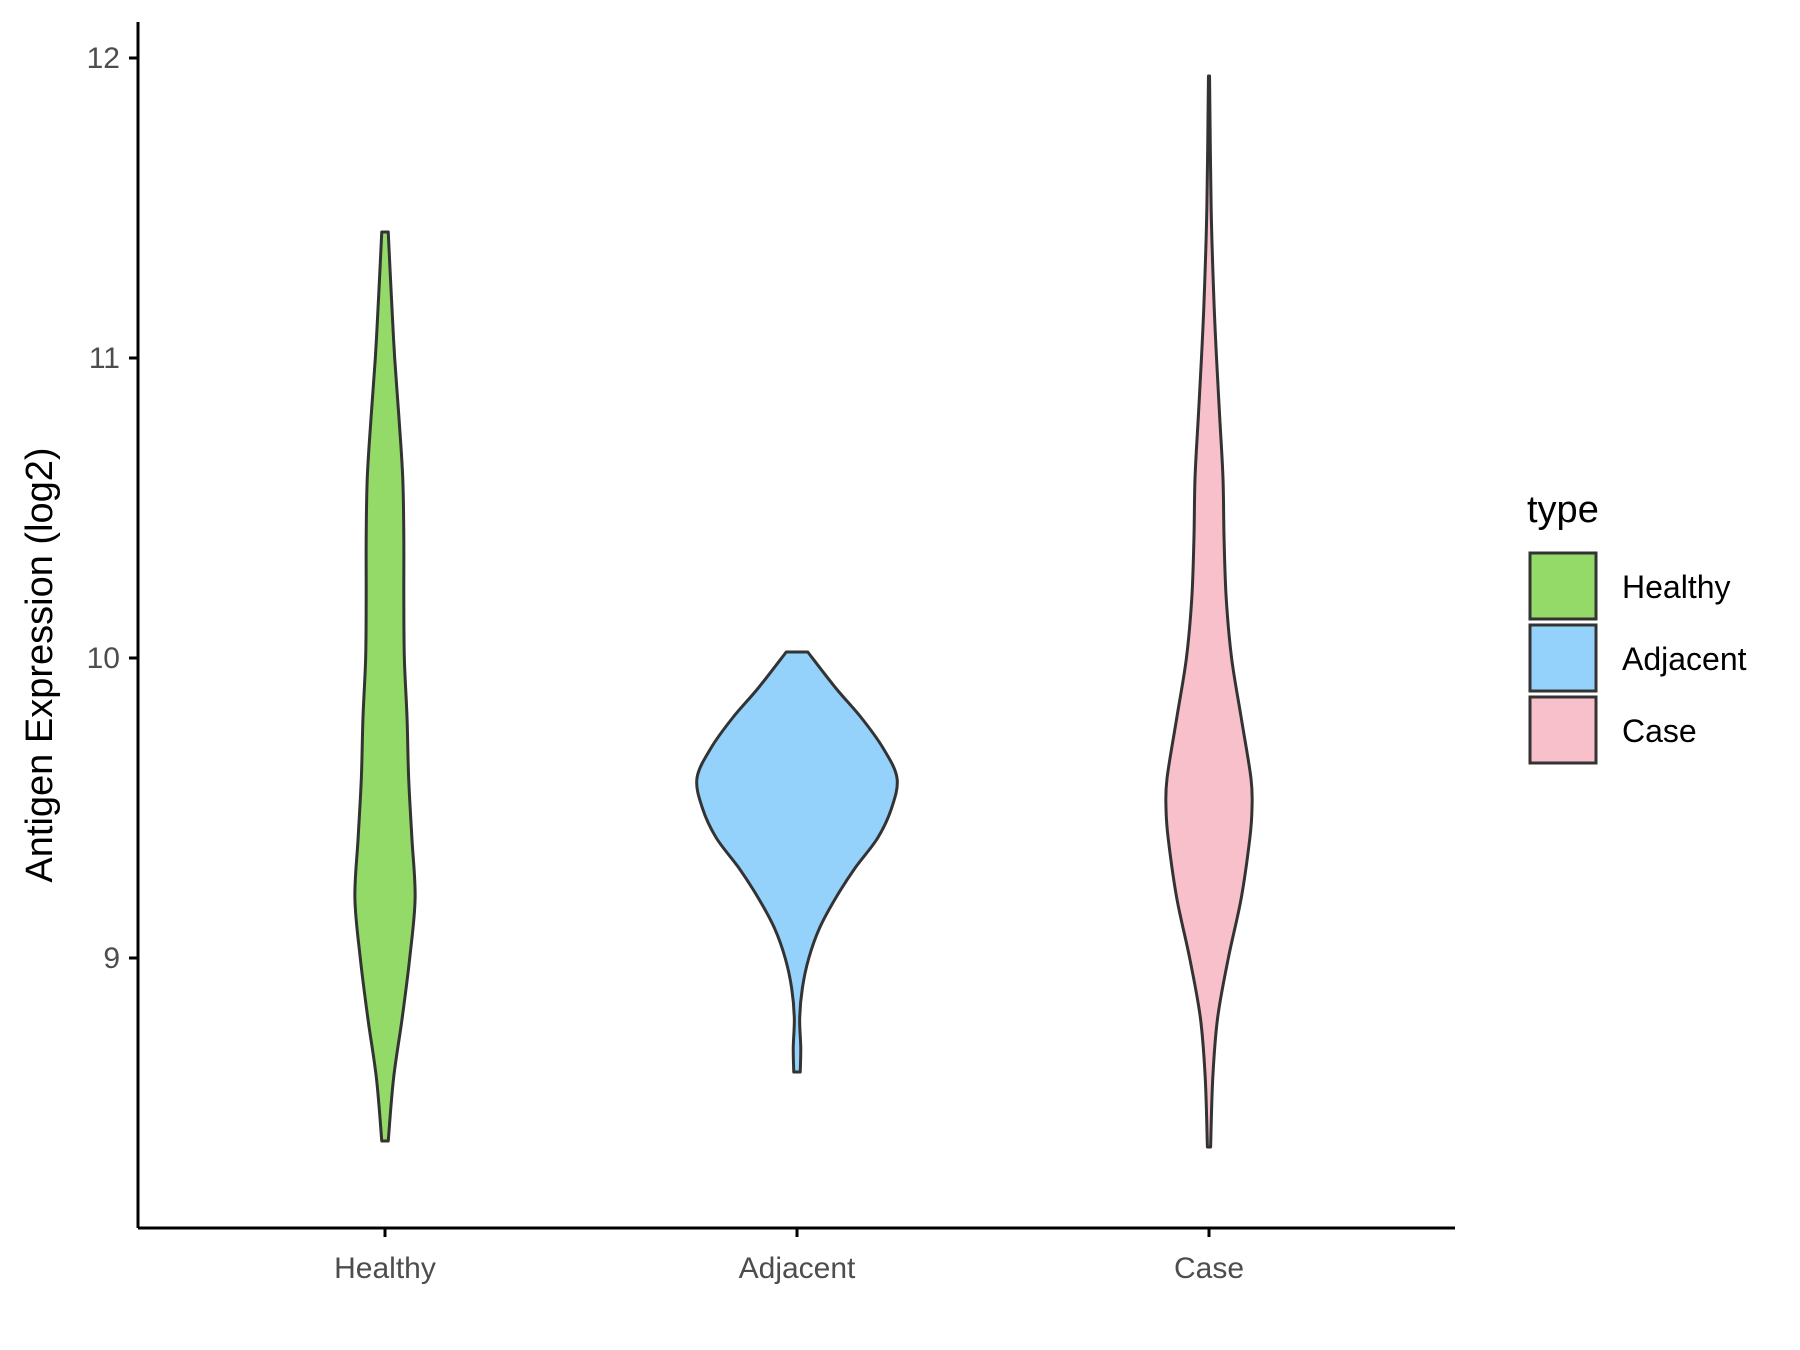  I want to click on y-ticks-group: 9 10 11 12, so click(112, 508).